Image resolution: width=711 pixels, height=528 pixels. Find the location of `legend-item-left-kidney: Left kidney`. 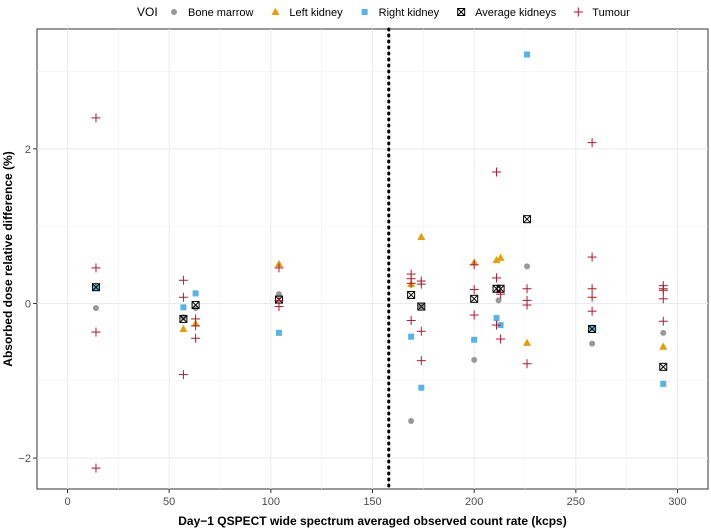

legend-item-left-kidney: Left kidney is located at coordinates (307, 13).